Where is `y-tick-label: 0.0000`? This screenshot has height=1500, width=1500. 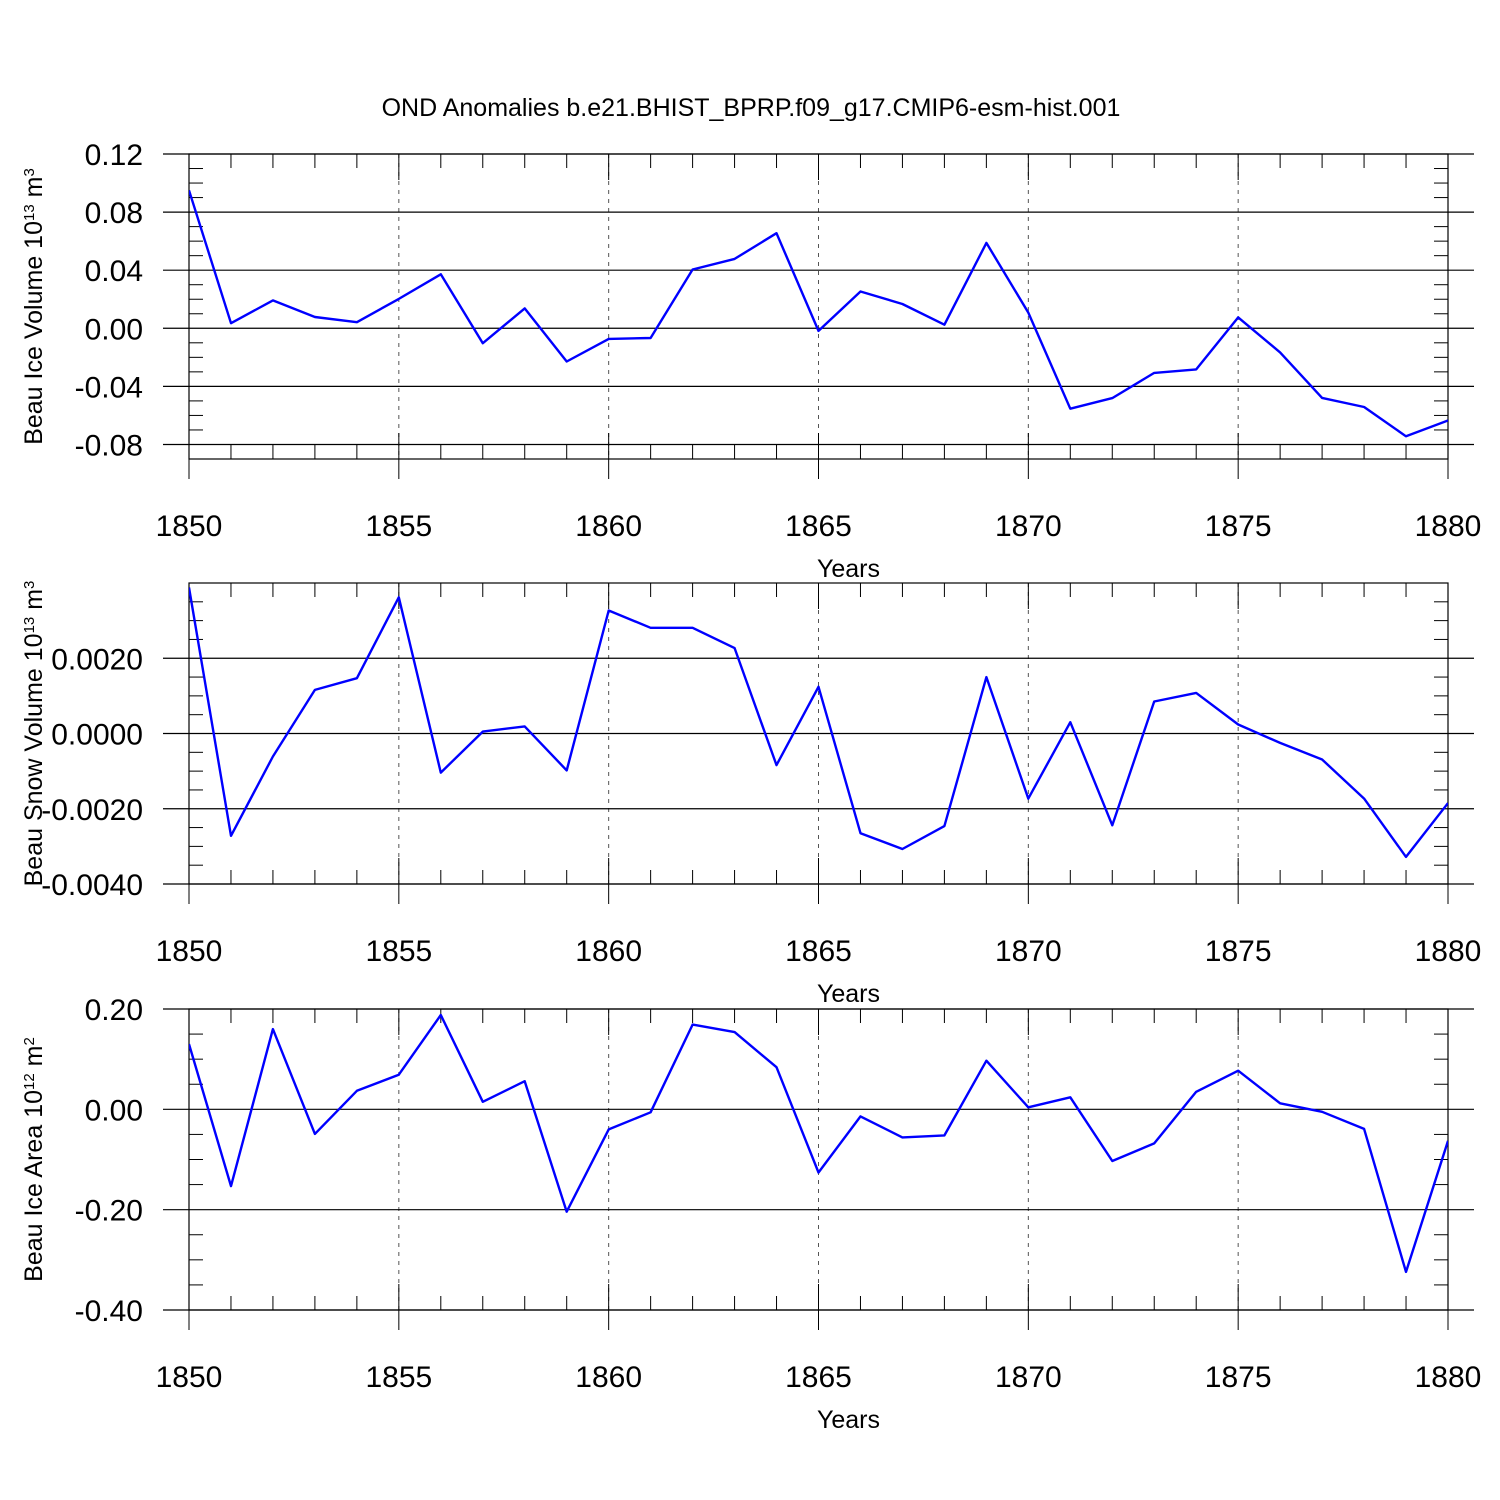 y-tick-label: 0.0000 is located at coordinates (97, 735).